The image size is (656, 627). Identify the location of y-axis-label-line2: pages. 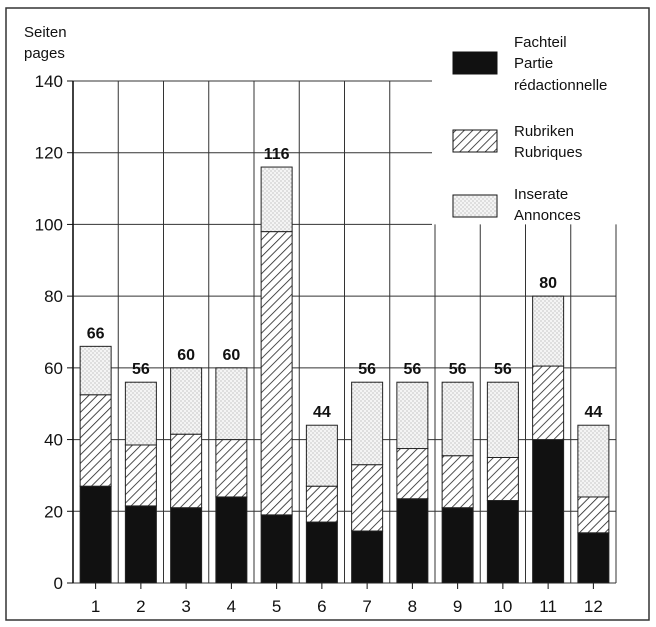
(44, 53).